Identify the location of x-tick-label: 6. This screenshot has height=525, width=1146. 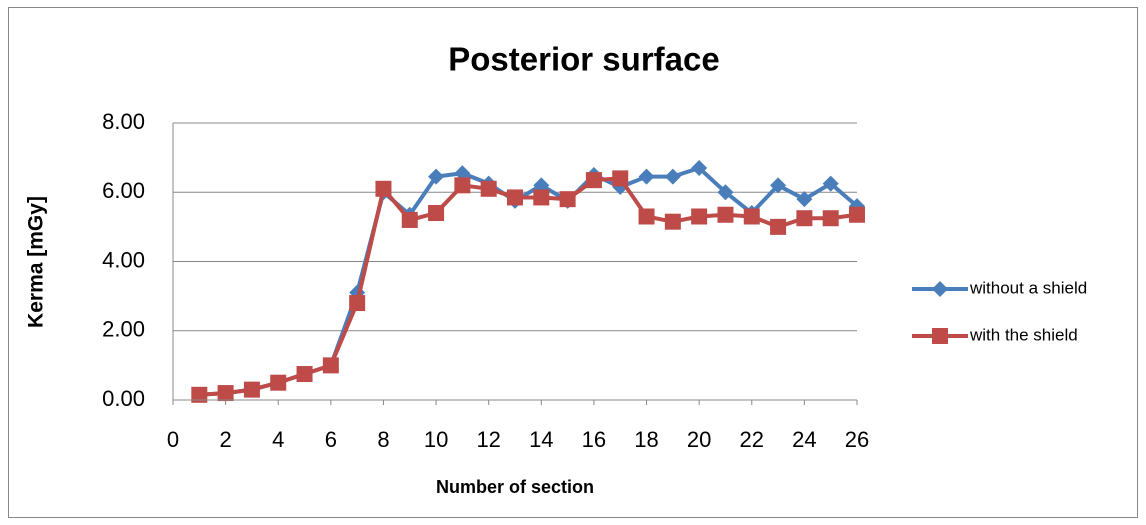
(331, 439).